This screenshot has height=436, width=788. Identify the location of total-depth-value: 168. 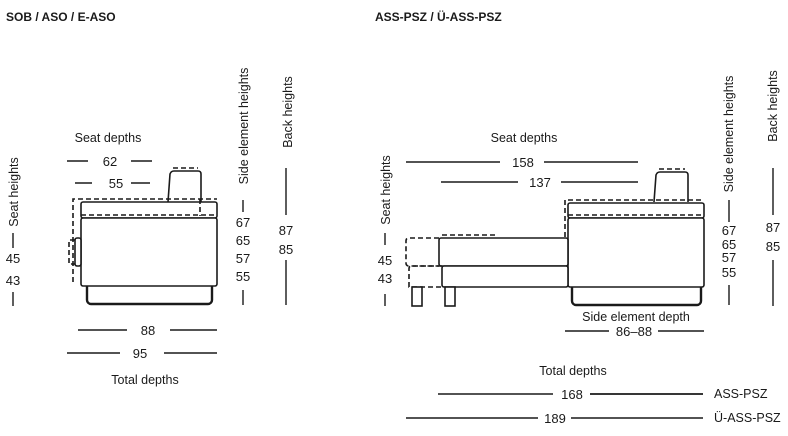
(572, 394).